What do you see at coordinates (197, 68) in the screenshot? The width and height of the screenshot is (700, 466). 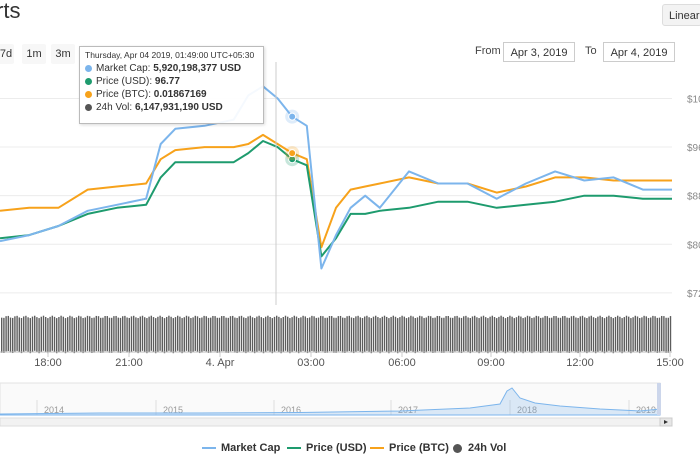 I see `tooltip-value: 5,920,198,377 USD` at bounding box center [197, 68].